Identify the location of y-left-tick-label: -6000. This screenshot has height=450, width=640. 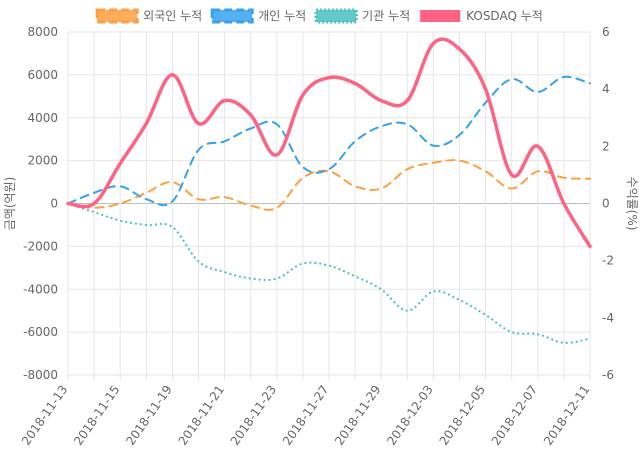
(40, 332).